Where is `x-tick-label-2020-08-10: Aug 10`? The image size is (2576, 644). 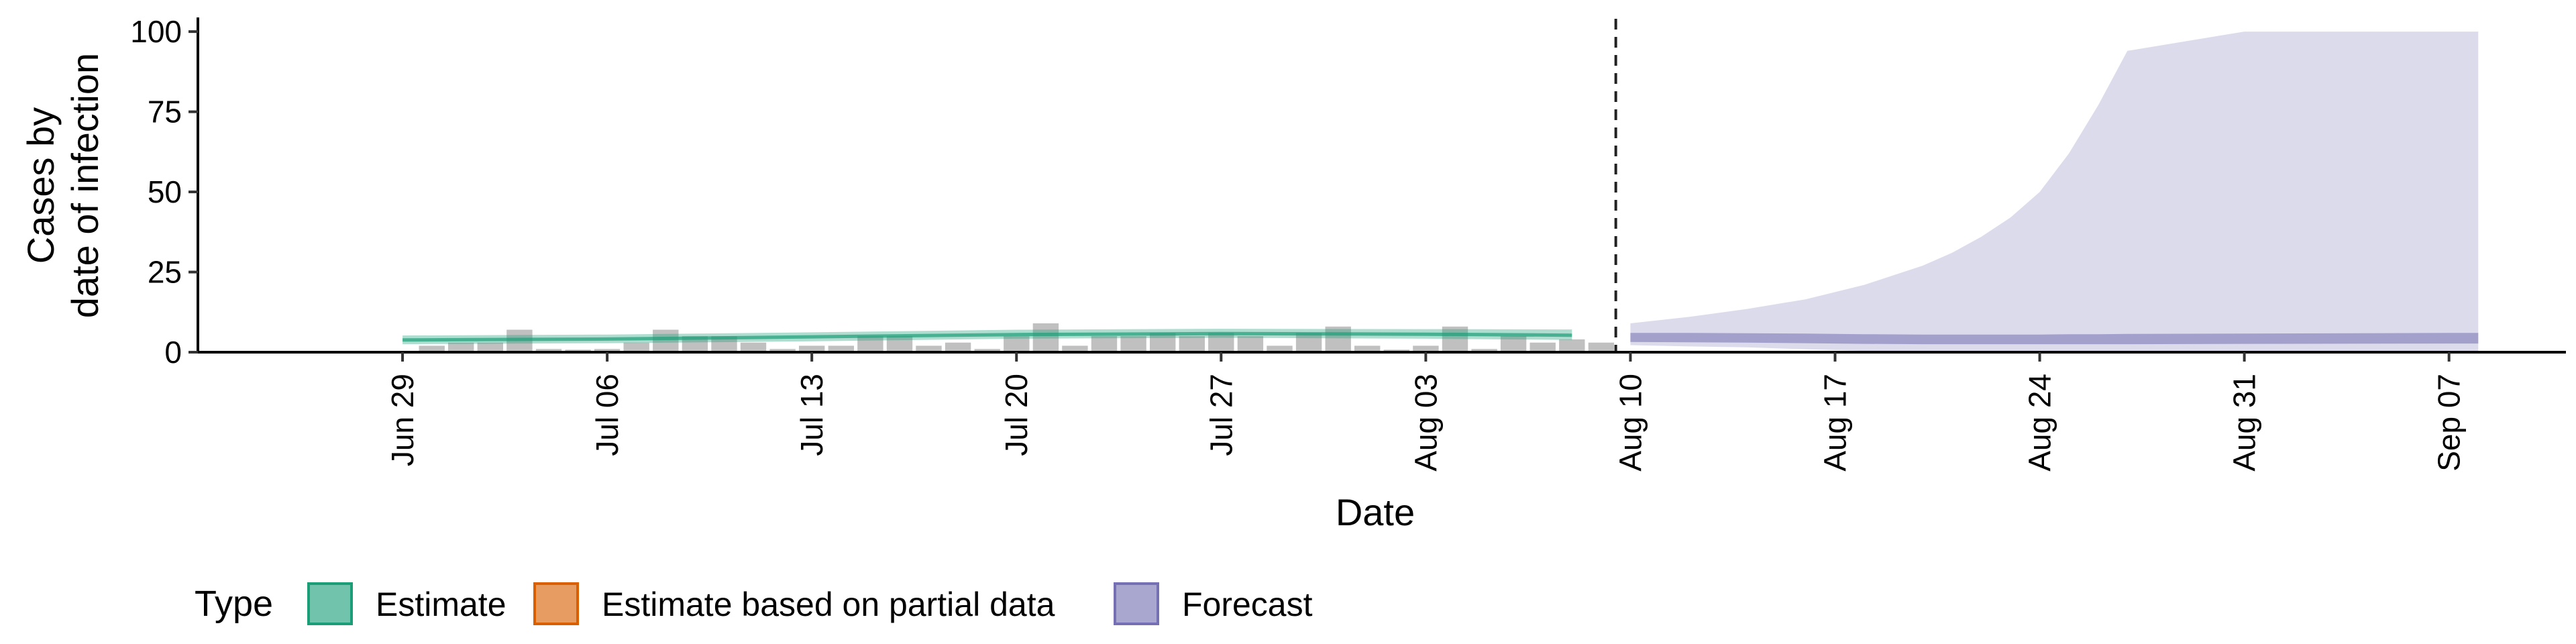
x-tick-label-2020-08-10: Aug 10 is located at coordinates (1630, 423).